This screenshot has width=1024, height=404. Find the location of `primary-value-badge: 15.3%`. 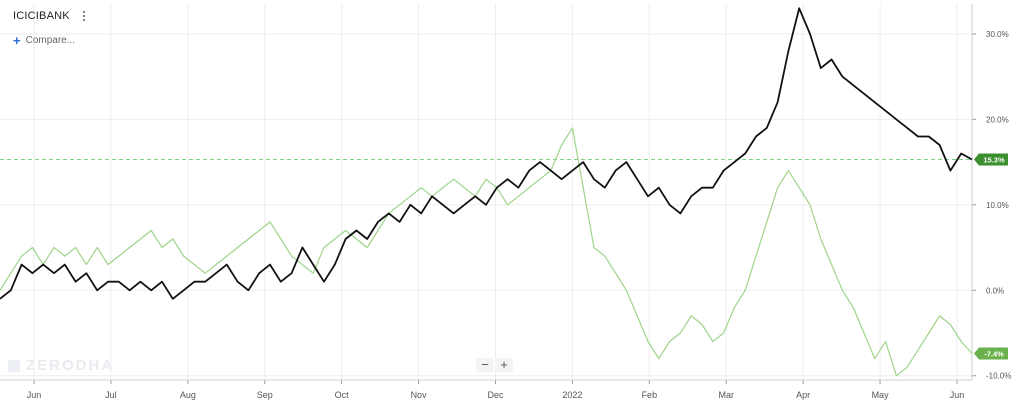

primary-value-badge: 15.3% is located at coordinates (991, 159).